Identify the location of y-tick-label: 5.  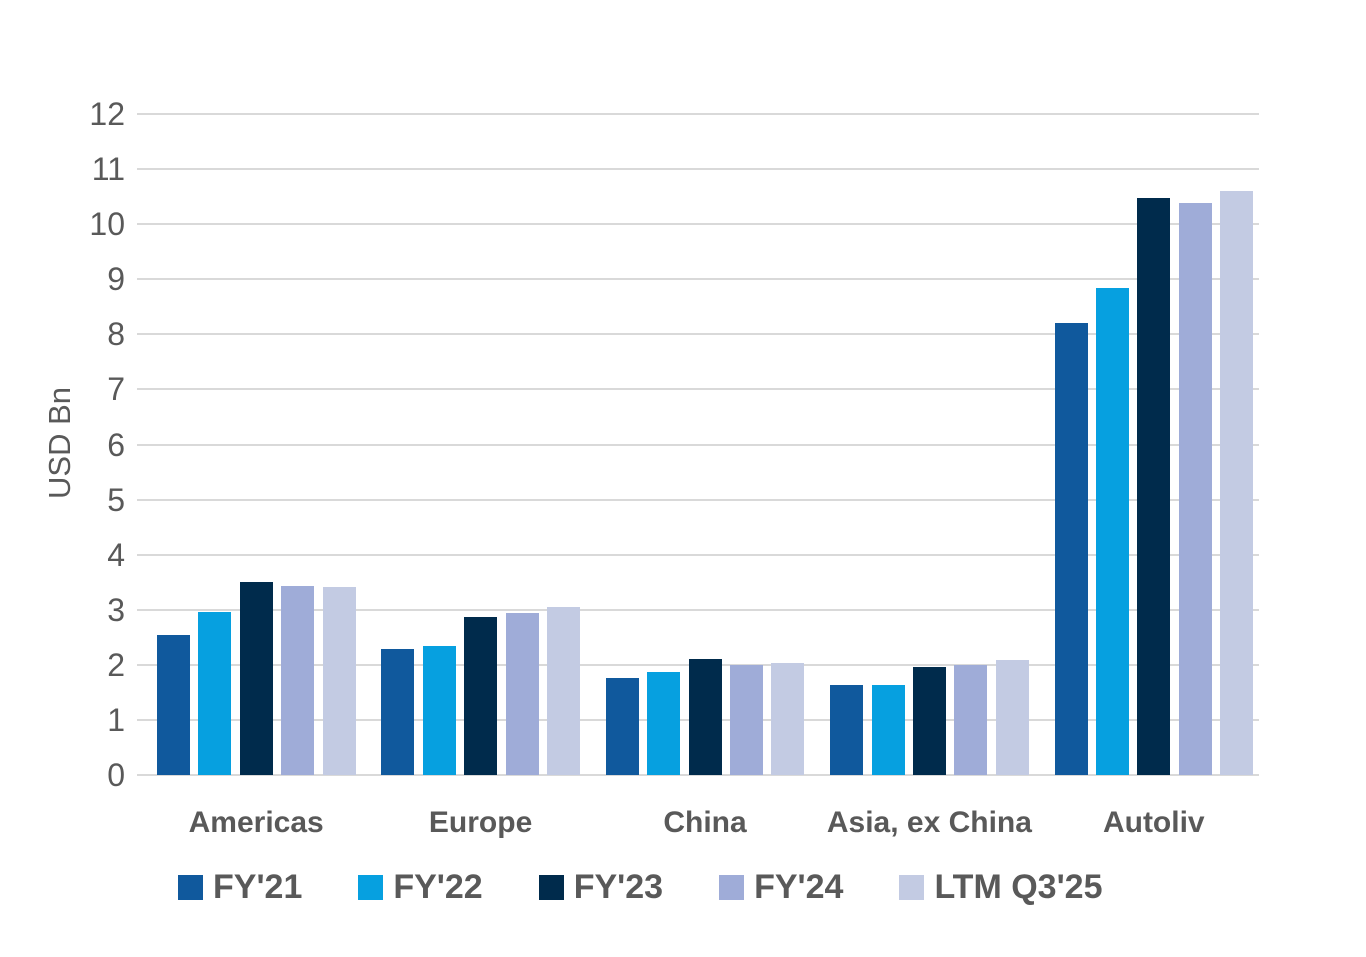
(116, 499).